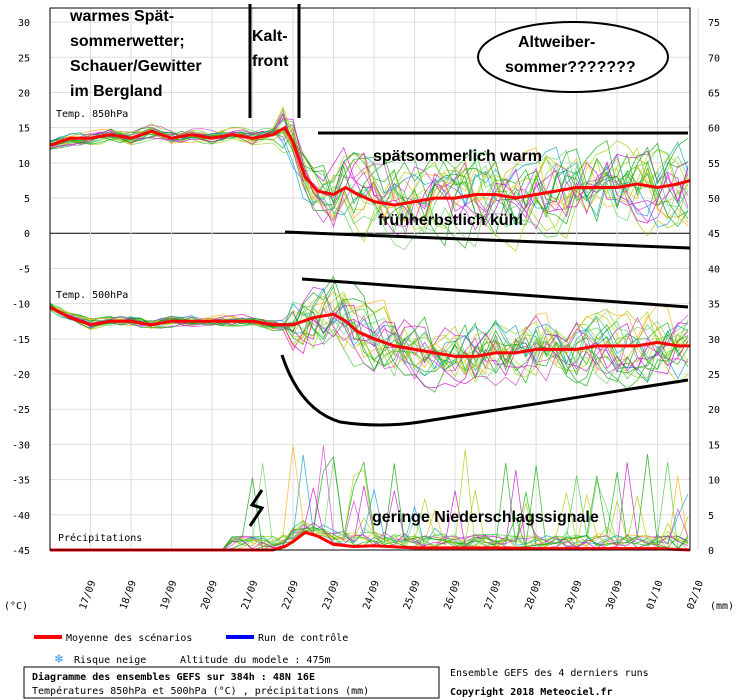  I want to click on left-tick-label: -10, so click(21, 305).